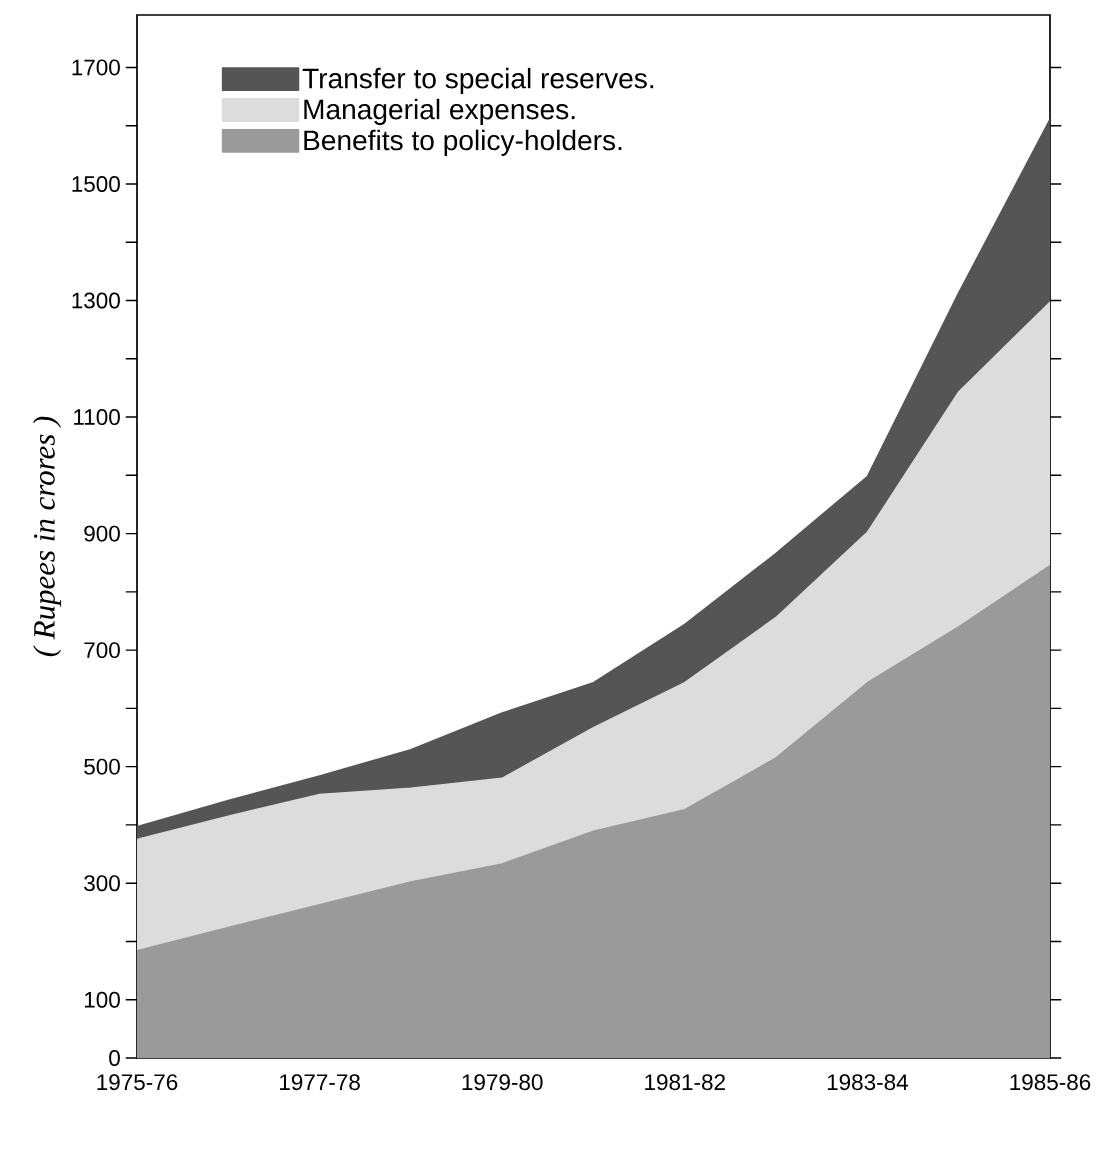  I want to click on y-tick-label: 700, so click(102, 650).